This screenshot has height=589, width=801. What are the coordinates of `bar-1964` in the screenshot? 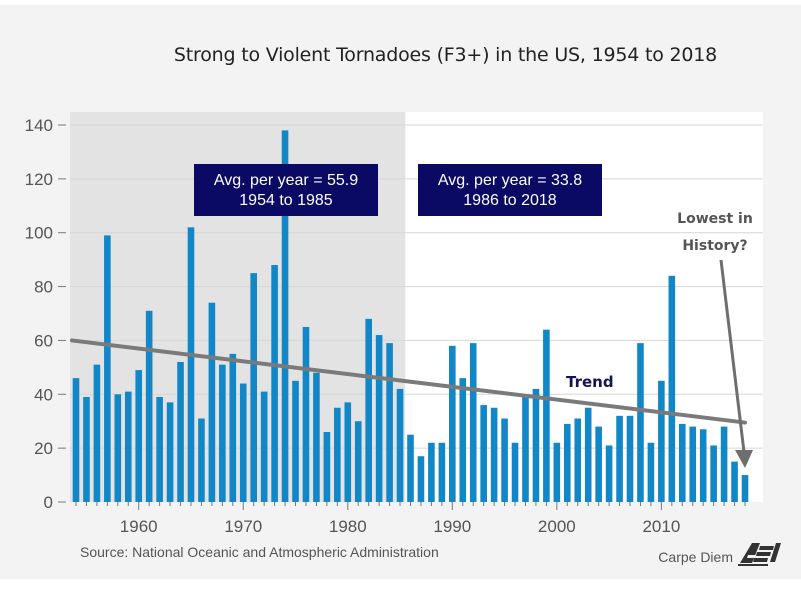 It's located at (180, 431).